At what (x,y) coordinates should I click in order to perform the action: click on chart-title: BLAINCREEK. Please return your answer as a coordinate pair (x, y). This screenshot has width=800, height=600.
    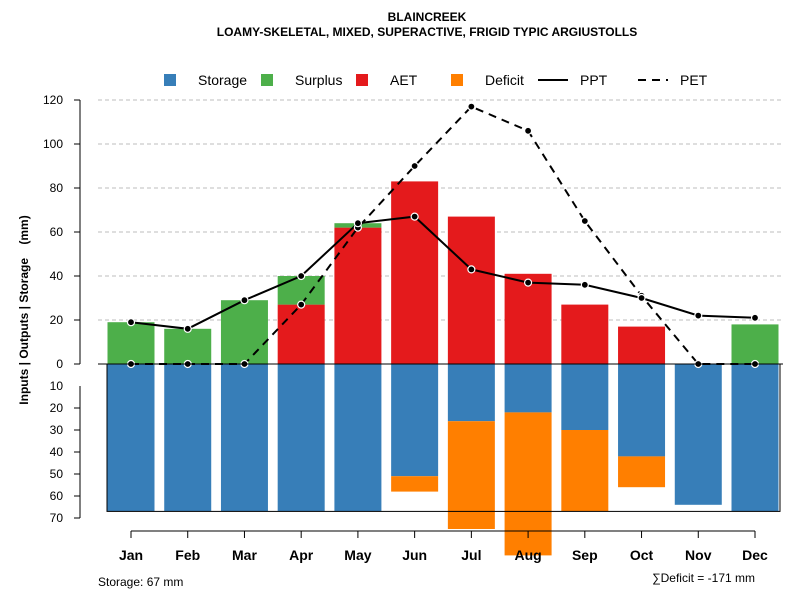
    Looking at the image, I should click on (427, 17).